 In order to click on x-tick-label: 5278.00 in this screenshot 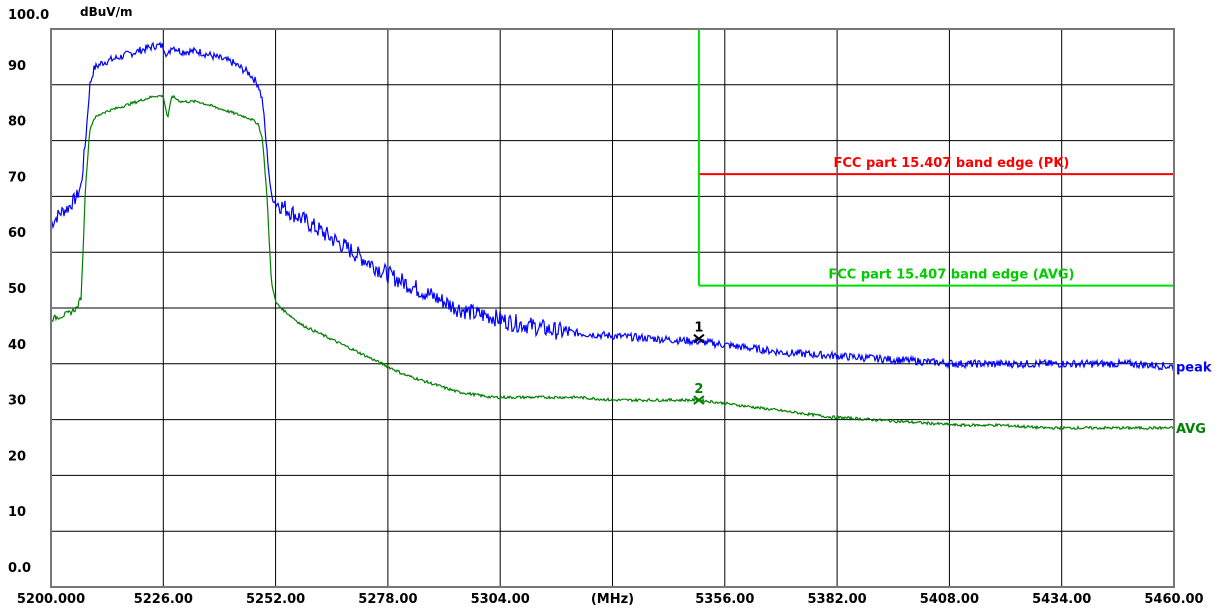, I will do `click(387, 599)`.